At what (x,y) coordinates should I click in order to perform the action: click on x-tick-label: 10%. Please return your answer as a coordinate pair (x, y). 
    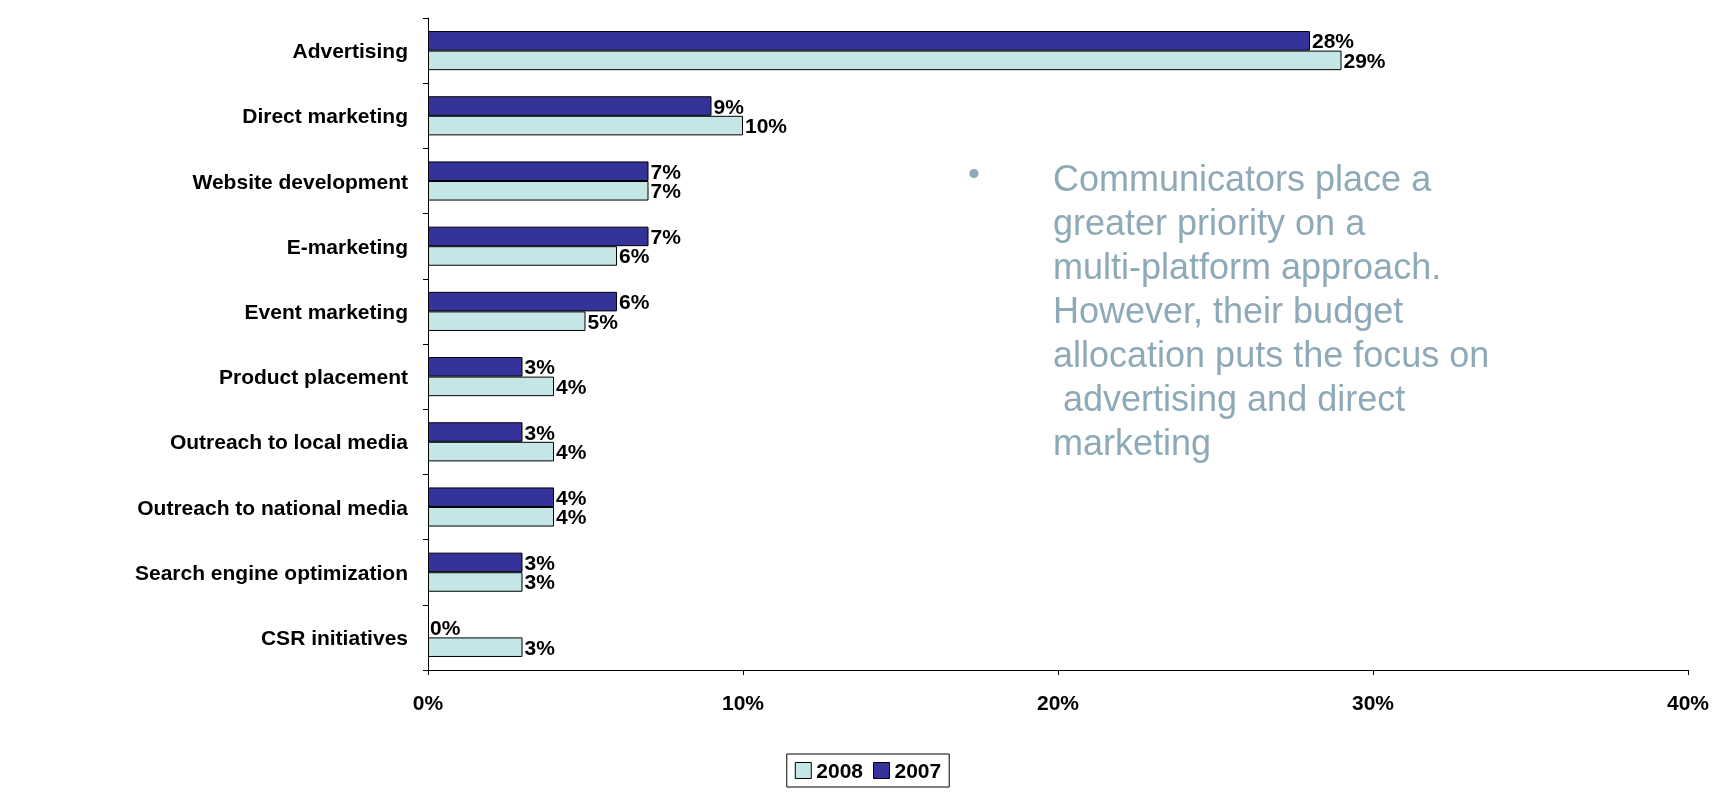
    Looking at the image, I should click on (743, 702).